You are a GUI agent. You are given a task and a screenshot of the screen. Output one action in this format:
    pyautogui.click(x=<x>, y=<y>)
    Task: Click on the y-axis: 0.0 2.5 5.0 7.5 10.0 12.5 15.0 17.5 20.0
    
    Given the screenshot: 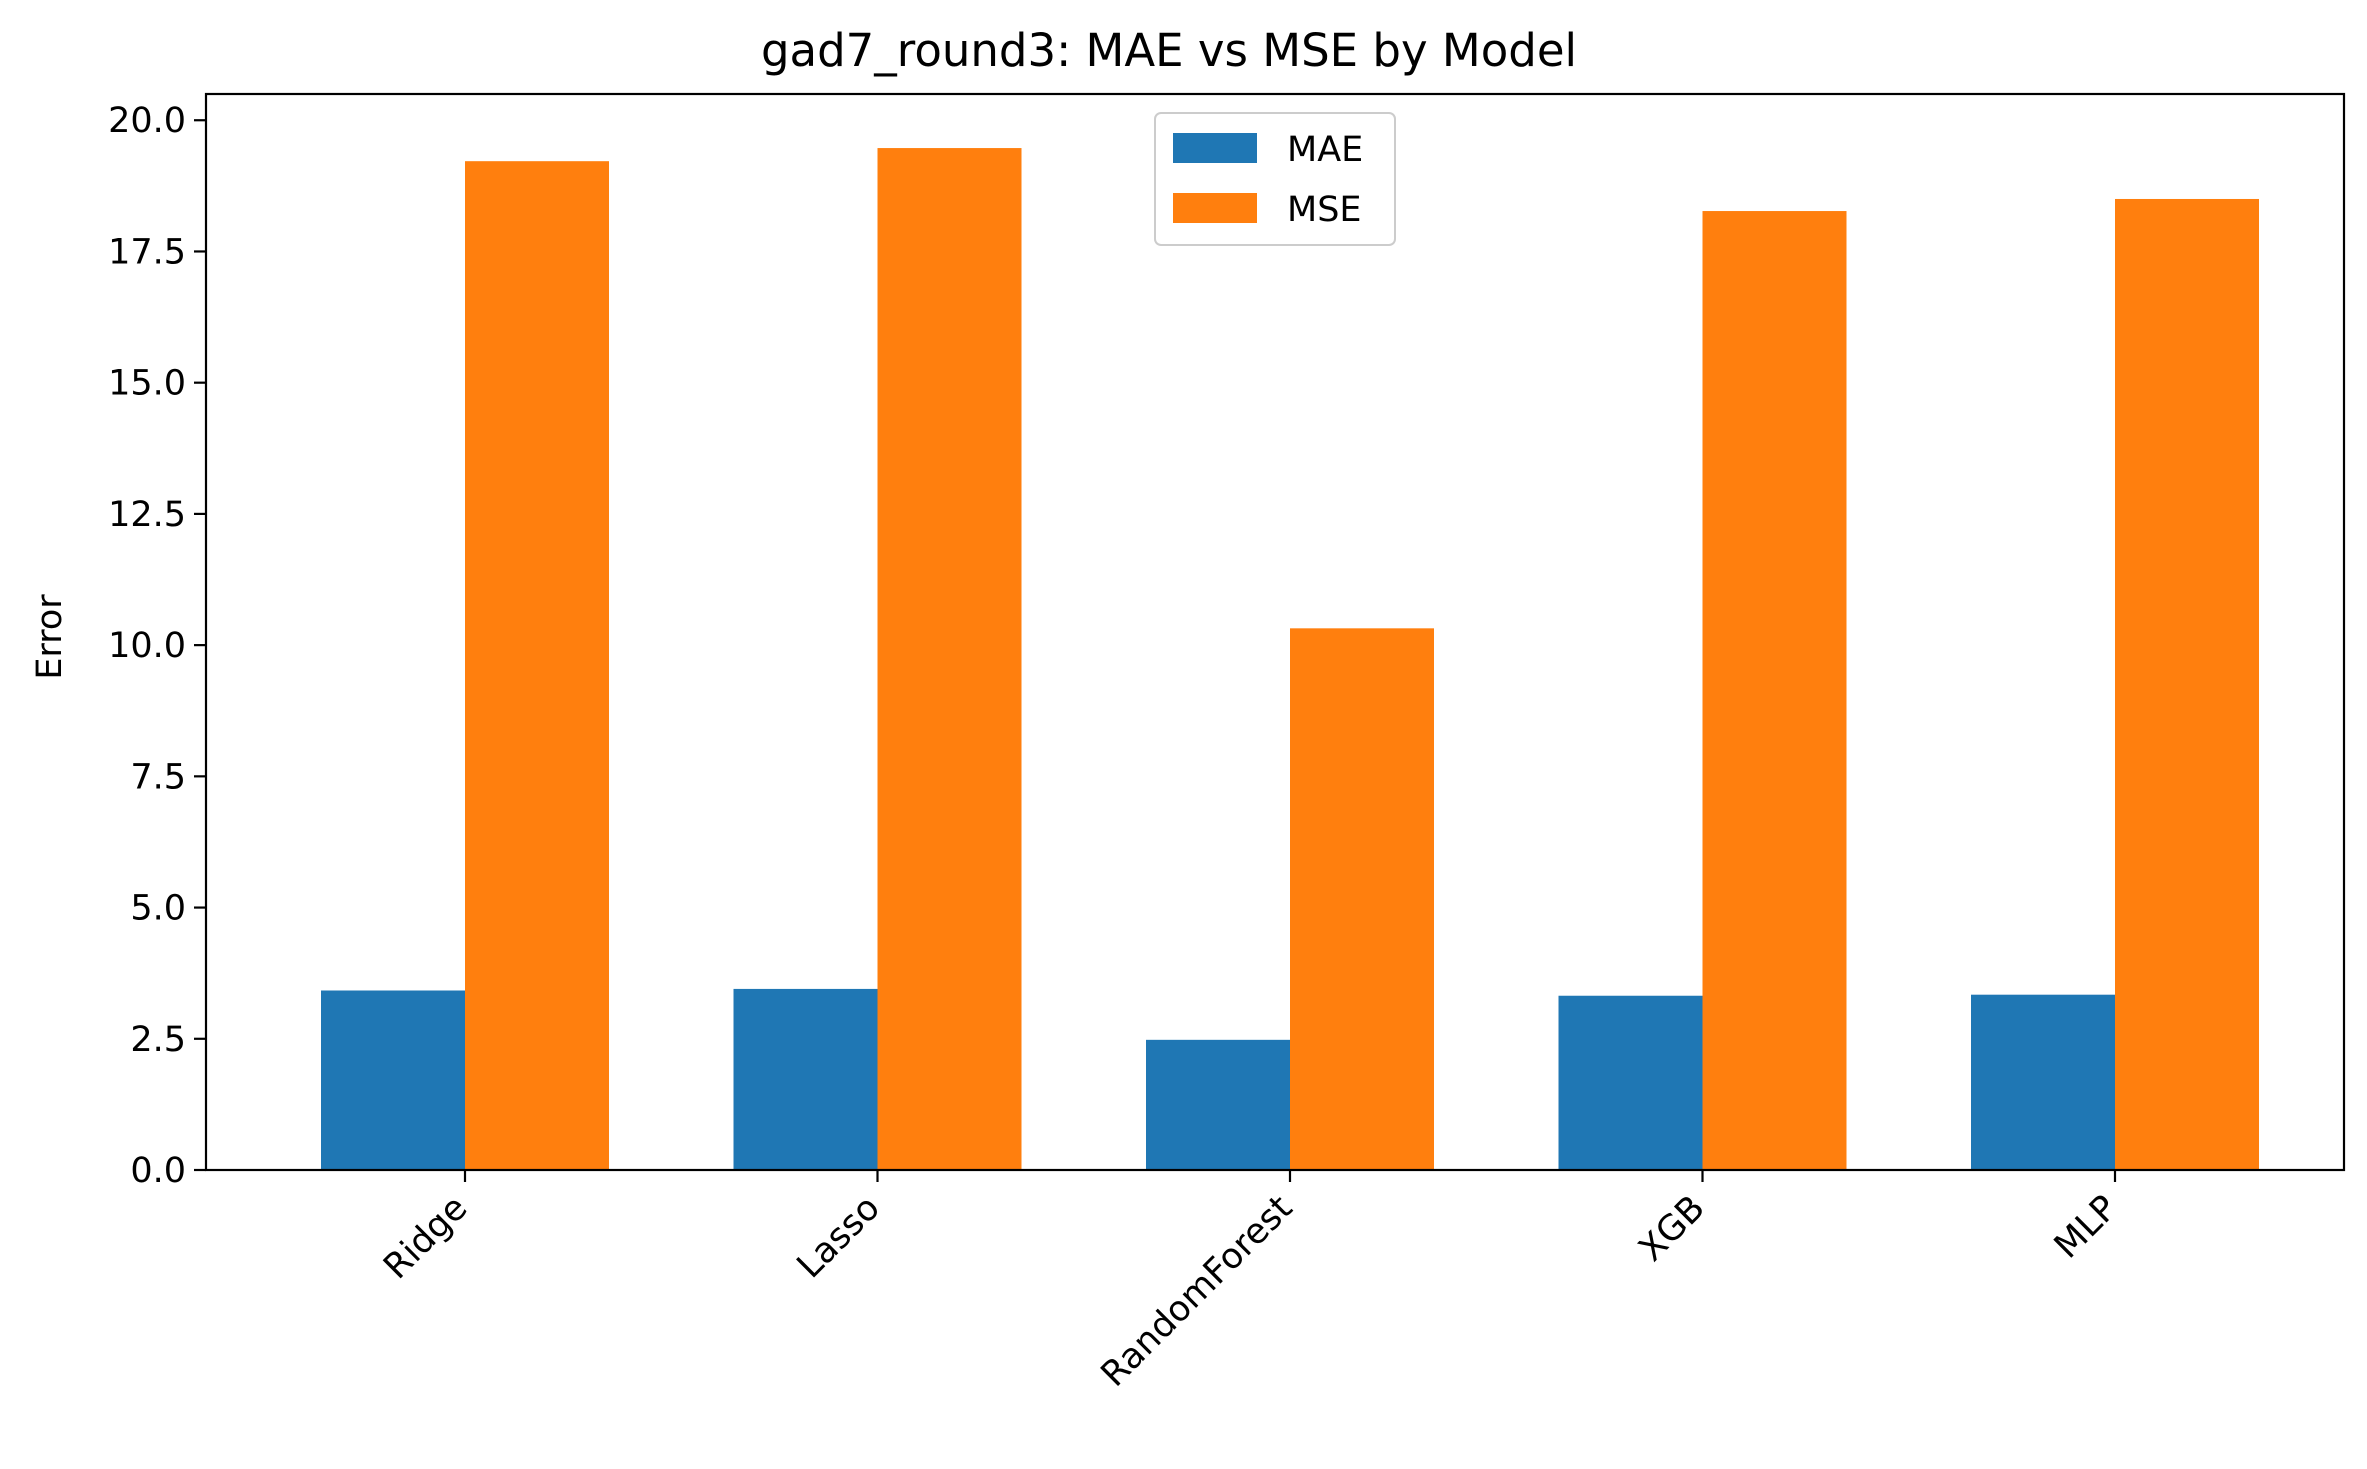 What is the action you would take?
    pyautogui.click(x=157, y=646)
    